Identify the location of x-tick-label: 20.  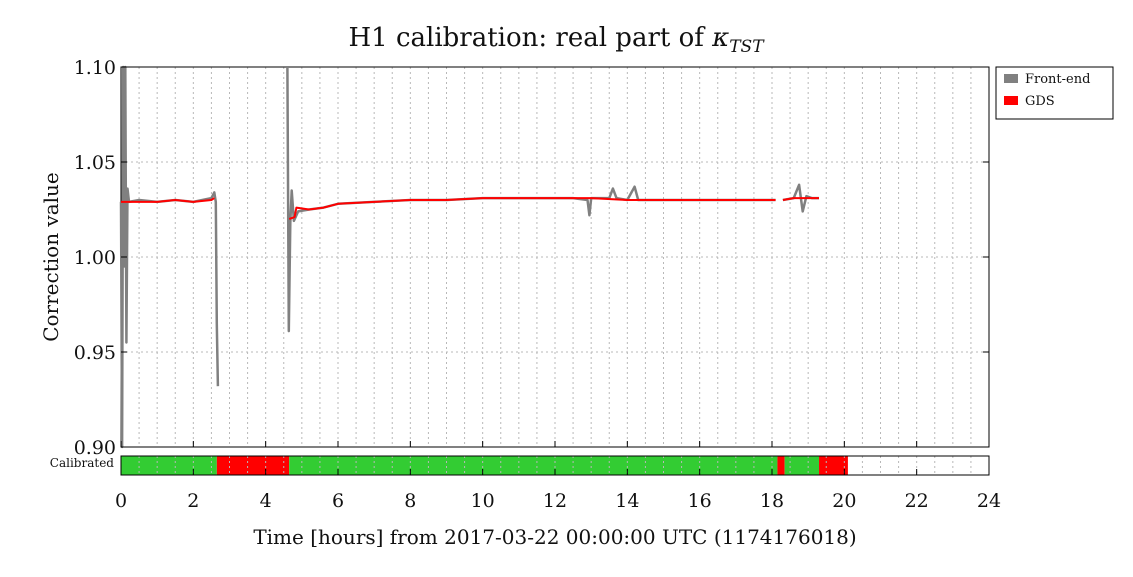
(844, 501).